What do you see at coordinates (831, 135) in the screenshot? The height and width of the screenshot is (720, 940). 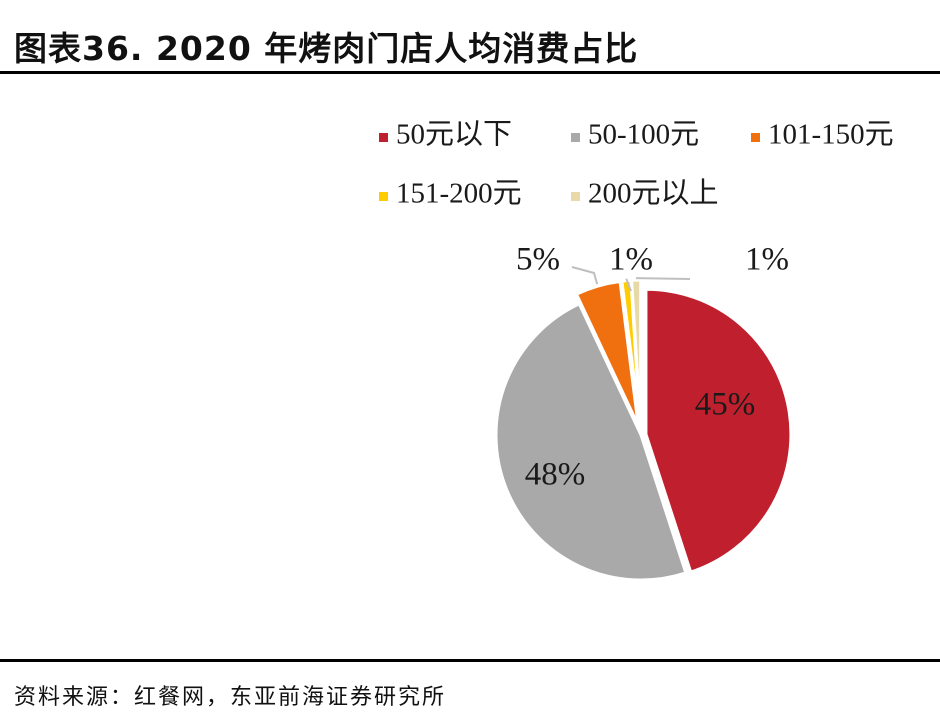 I see `legend-label-3: 101-150元` at bounding box center [831, 135].